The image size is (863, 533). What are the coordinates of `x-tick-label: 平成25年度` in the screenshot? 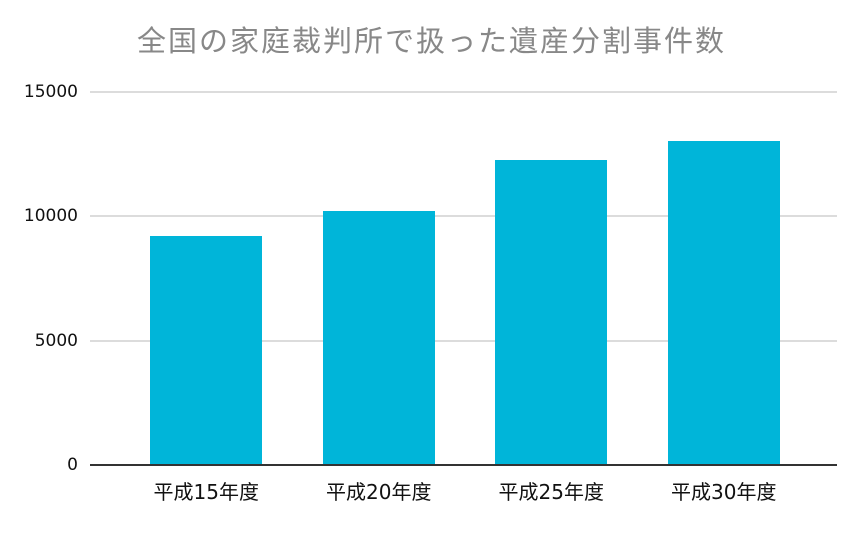 It's located at (551, 492).